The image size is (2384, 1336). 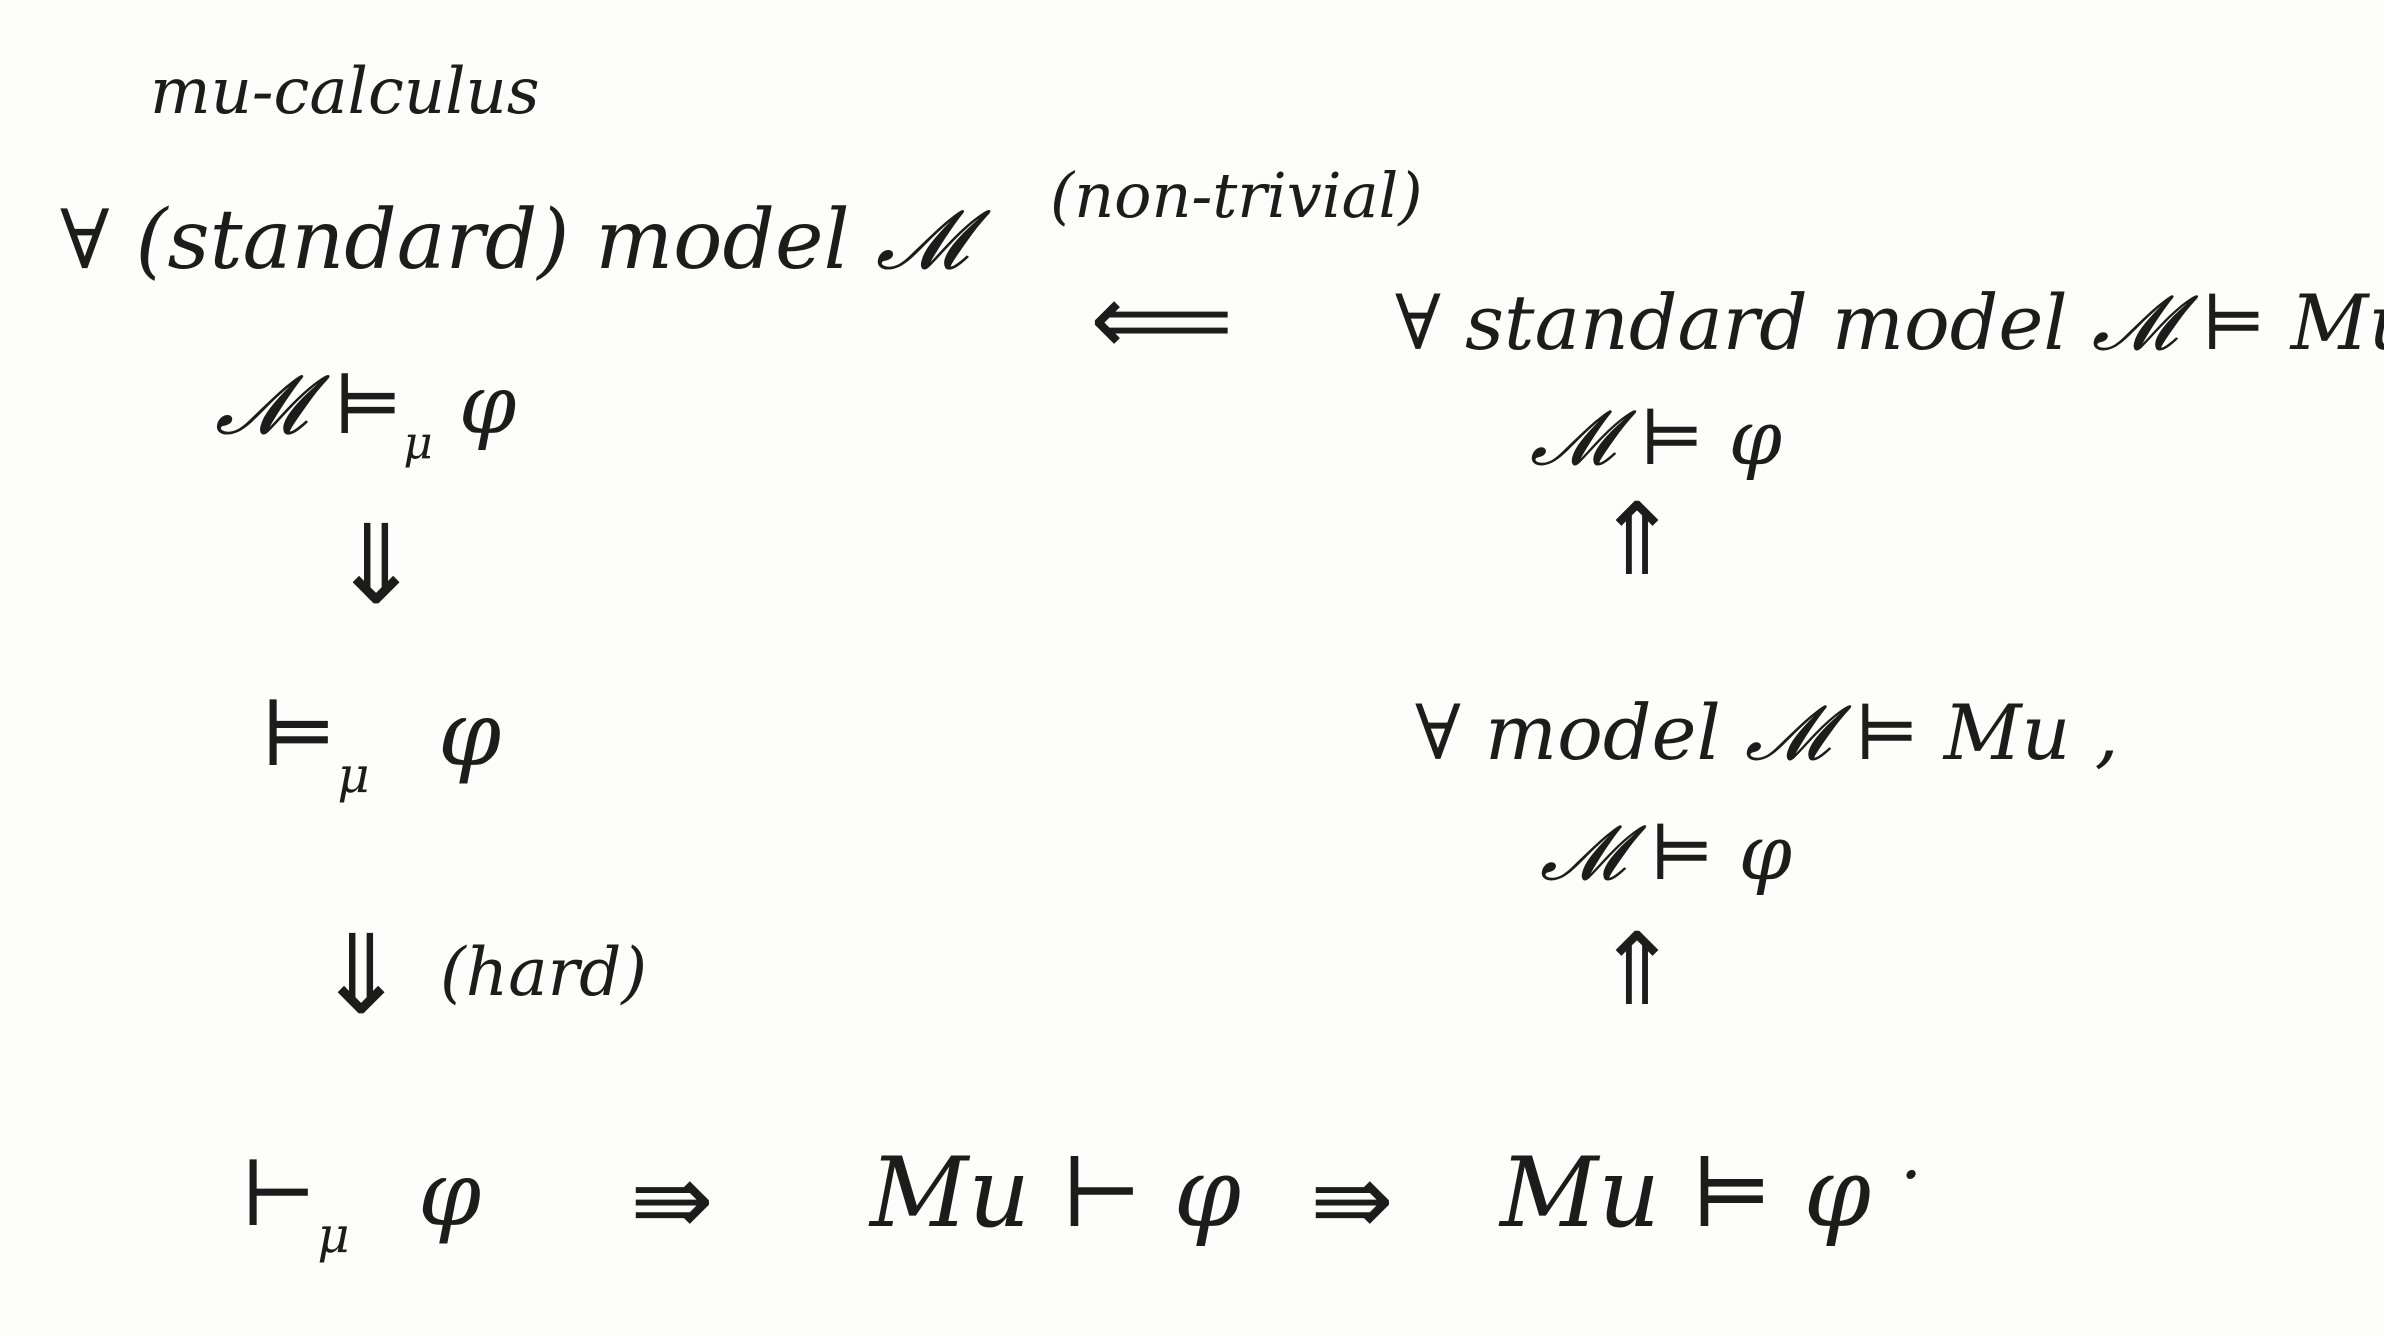 What do you see at coordinates (470, 734) in the screenshot?
I see `left-line3-tail: φ` at bounding box center [470, 734].